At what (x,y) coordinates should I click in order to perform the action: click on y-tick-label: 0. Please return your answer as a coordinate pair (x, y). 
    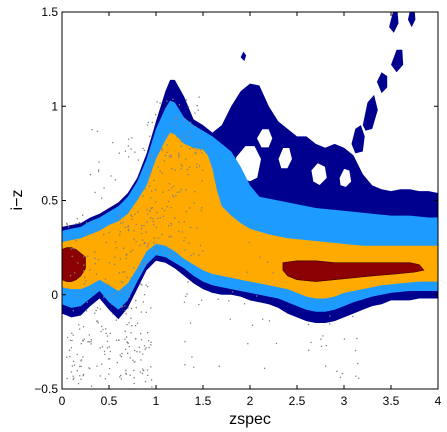
    Looking at the image, I should click on (54, 295).